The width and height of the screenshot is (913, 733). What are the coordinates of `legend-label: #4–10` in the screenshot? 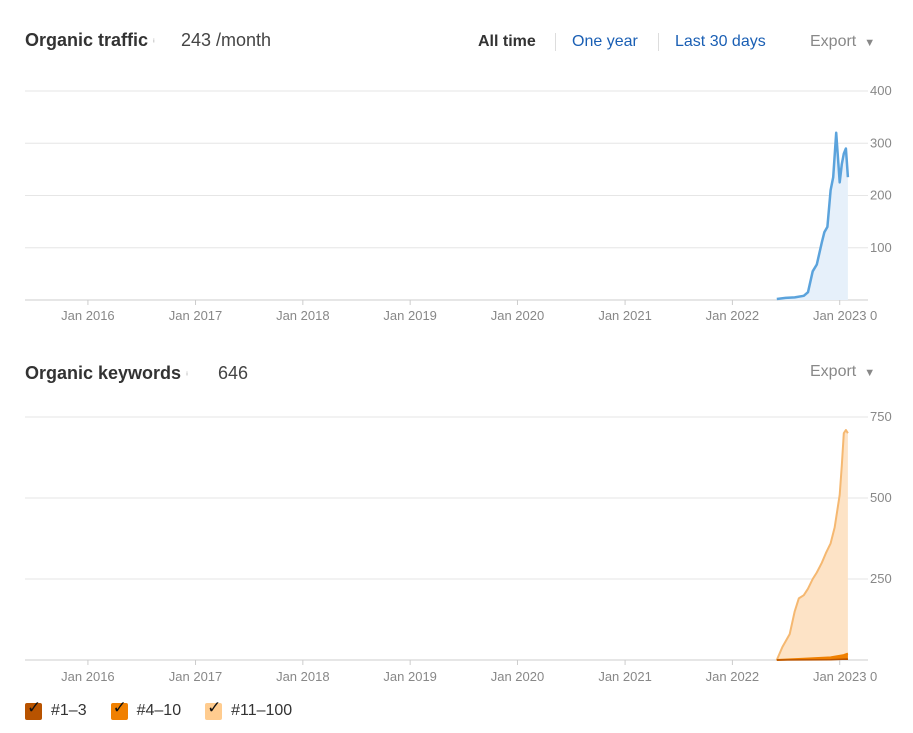 It's located at (159, 710).